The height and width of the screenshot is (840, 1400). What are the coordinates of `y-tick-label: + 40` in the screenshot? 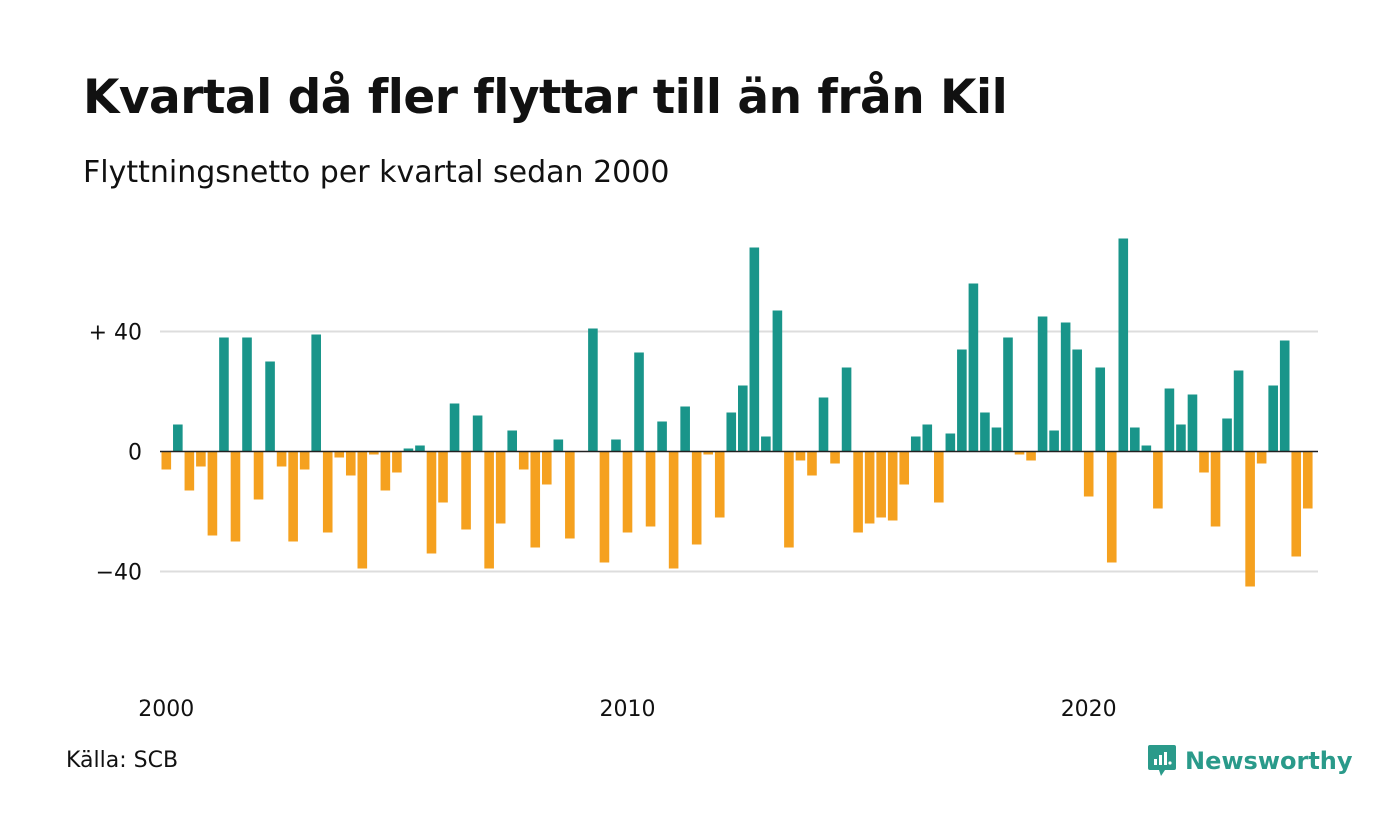 It's located at (115, 333).